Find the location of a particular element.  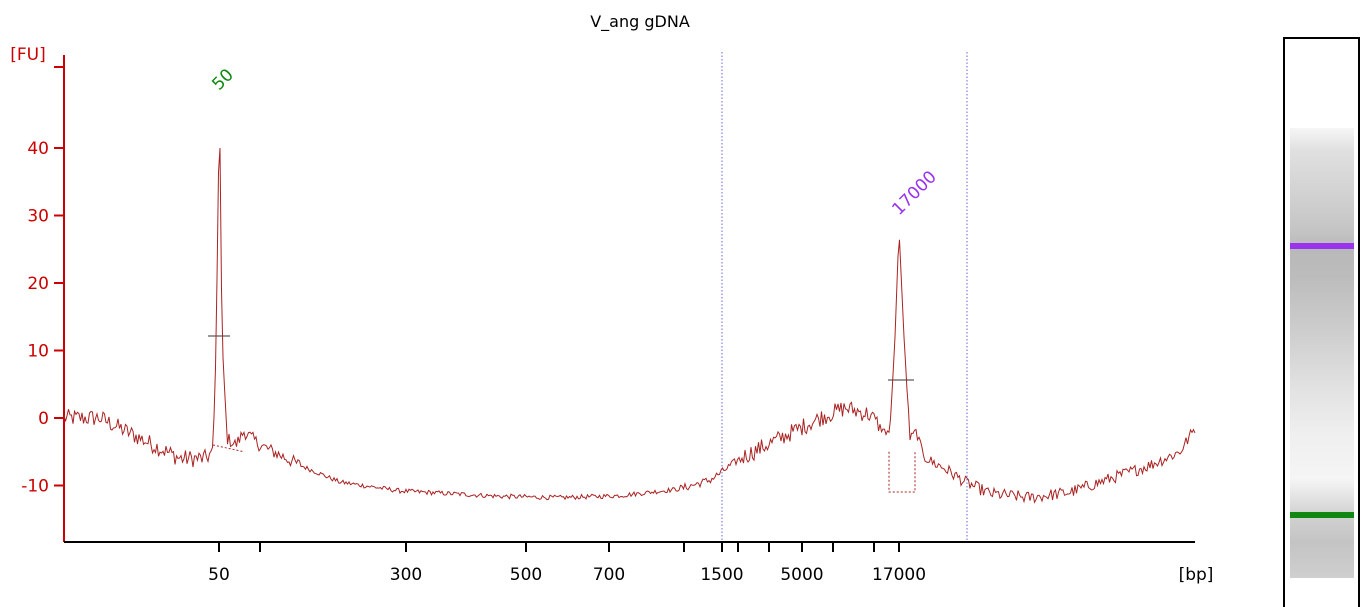

chart-title: V_ang gDNA is located at coordinates (640, 22).